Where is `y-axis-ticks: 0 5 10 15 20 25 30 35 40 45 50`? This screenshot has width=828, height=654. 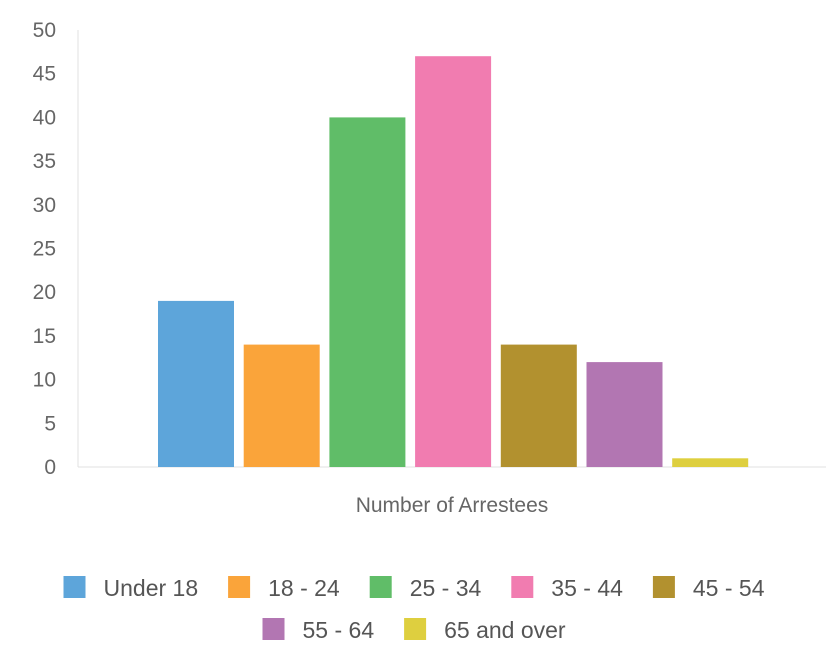
y-axis-ticks: 0 5 10 15 20 25 30 35 40 45 50 is located at coordinates (44, 249).